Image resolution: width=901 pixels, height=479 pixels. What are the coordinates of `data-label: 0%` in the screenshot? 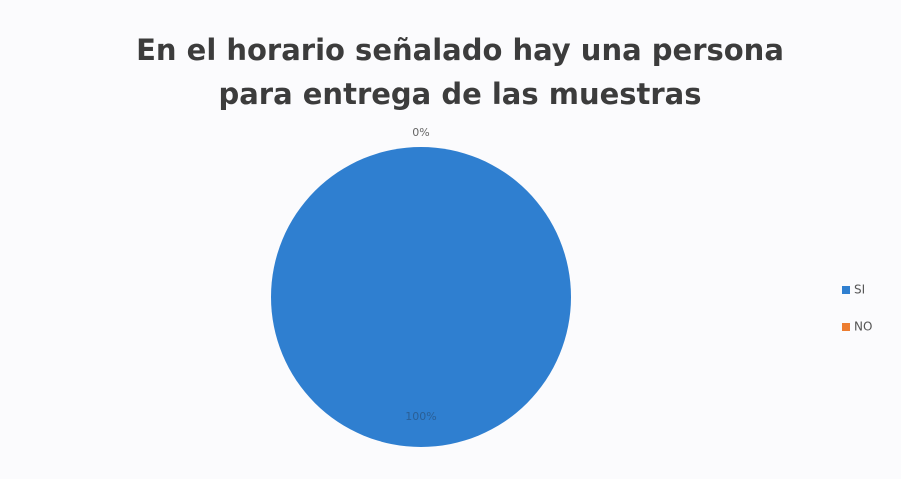 It's located at (420, 132).